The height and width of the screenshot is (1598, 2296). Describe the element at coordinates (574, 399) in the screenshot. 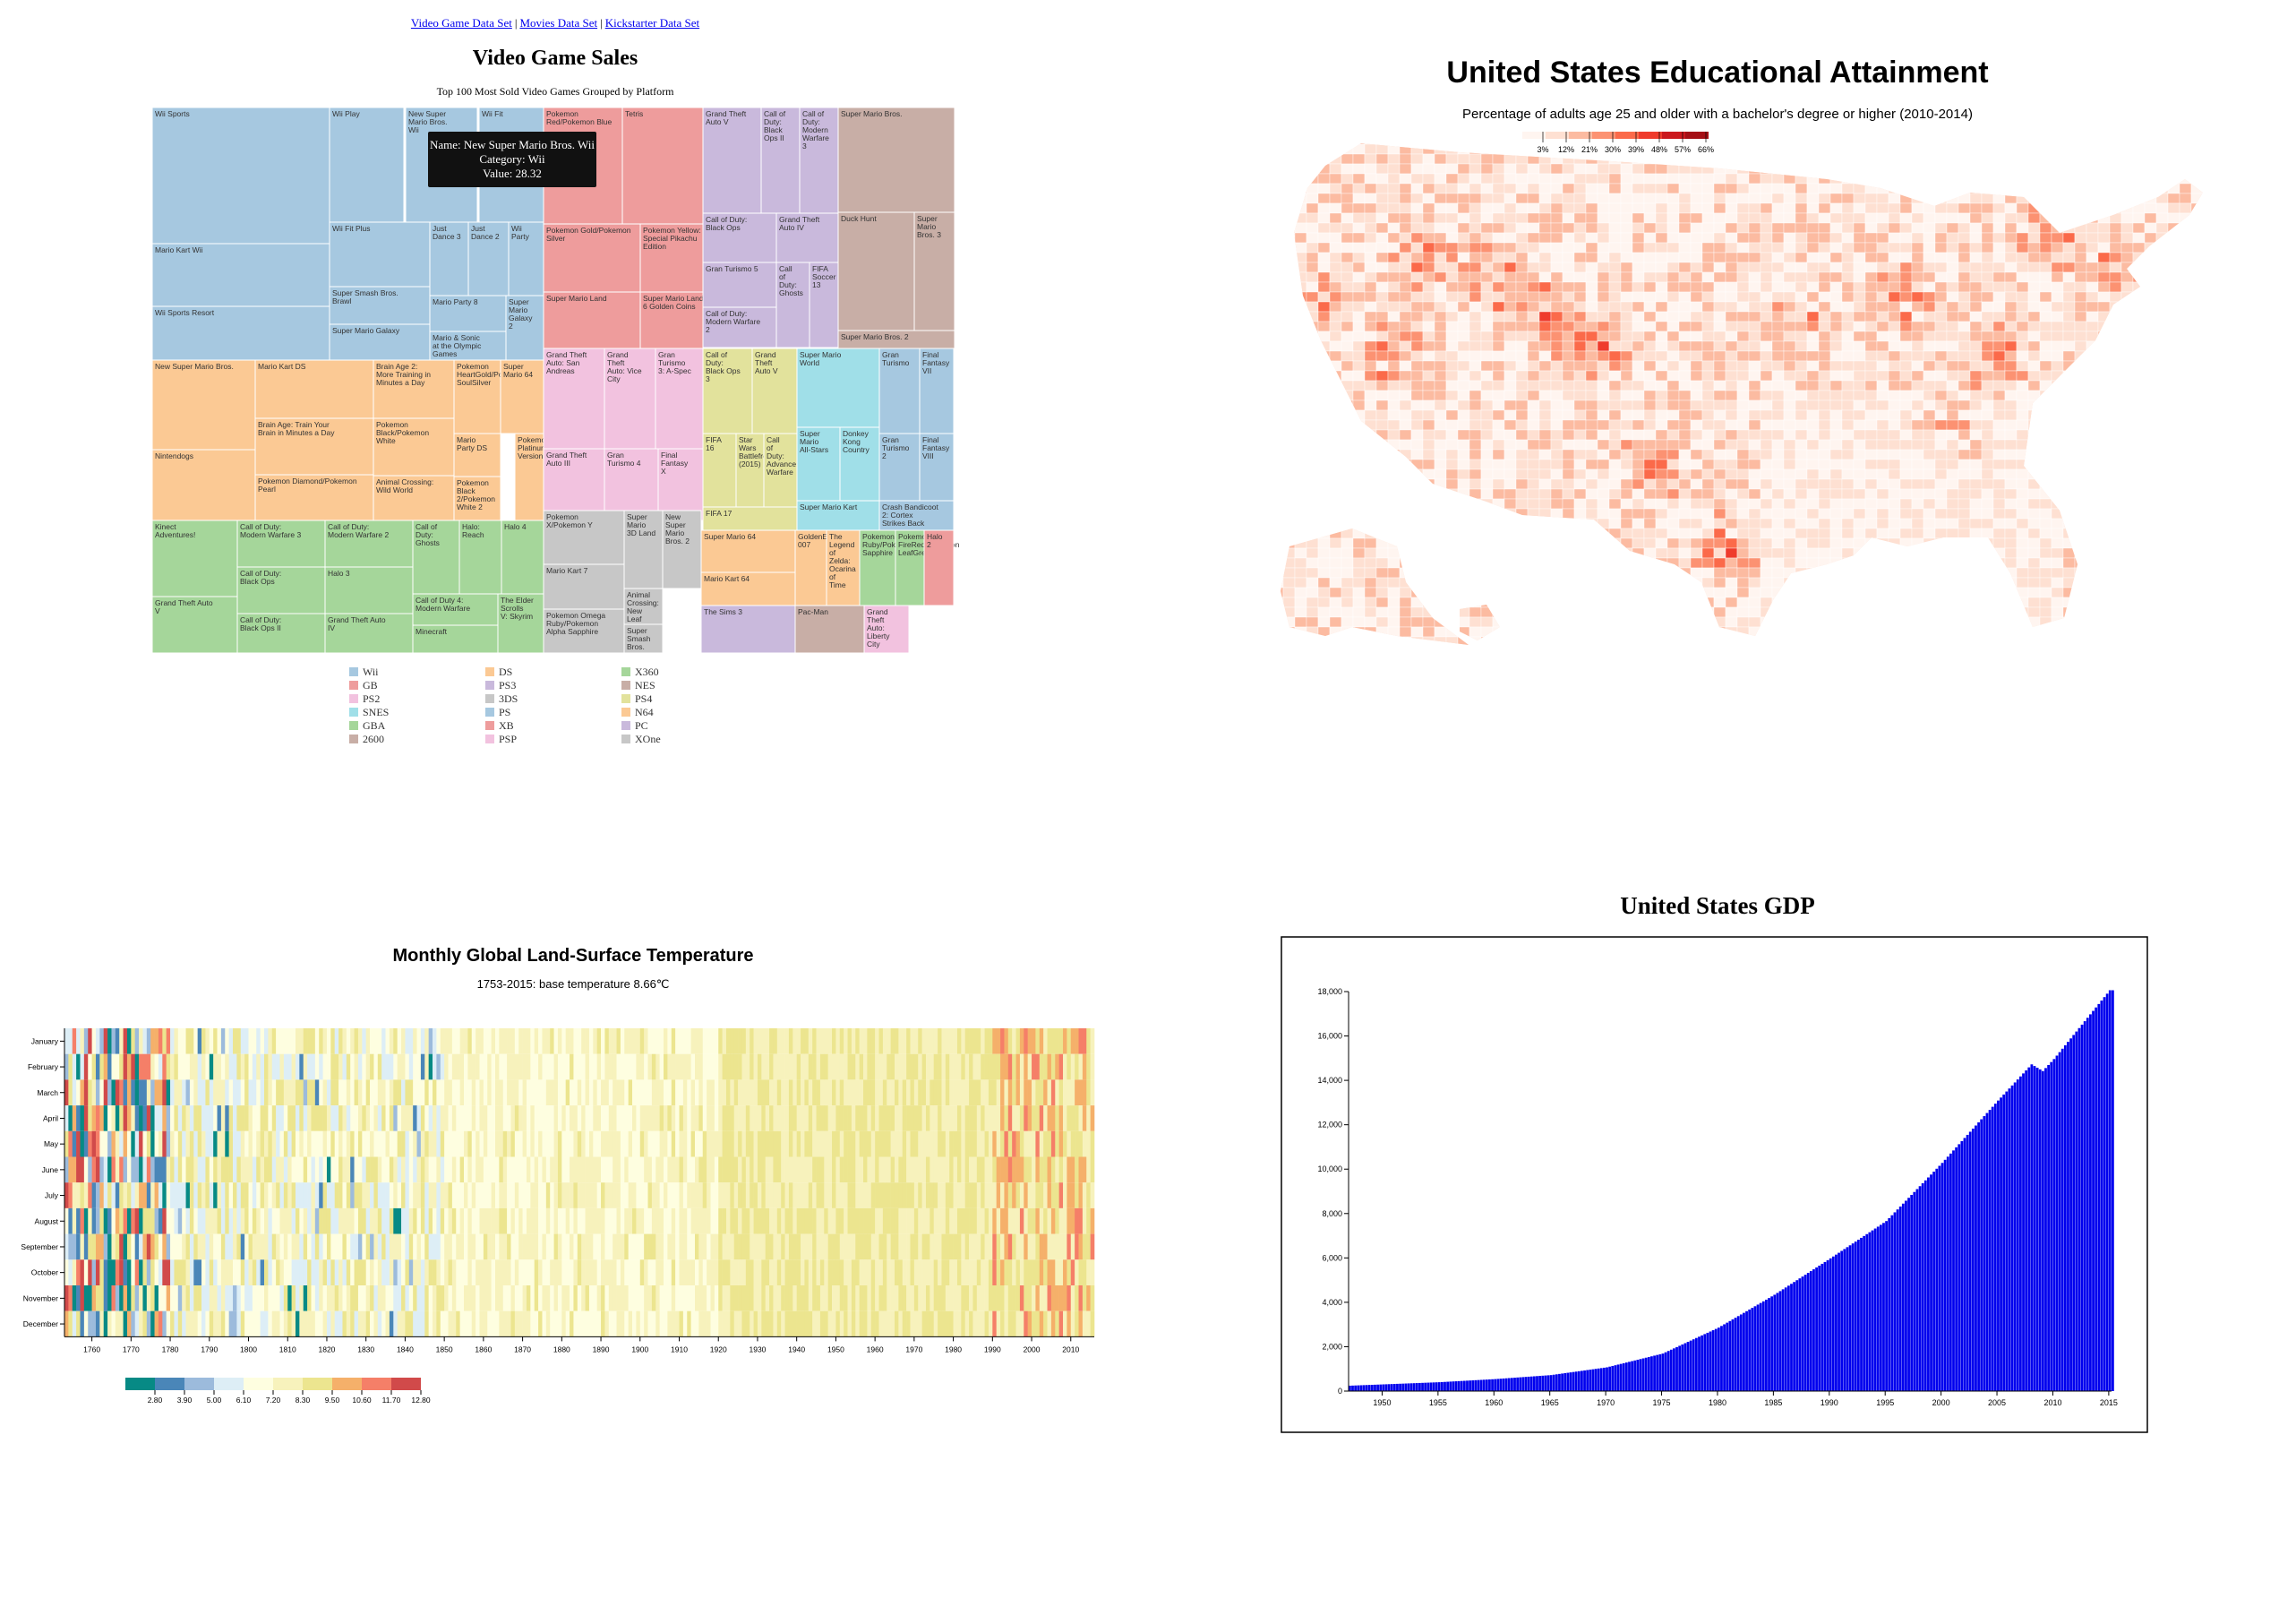

I see `treemap-tile: Grand Theft Auto: San Andreas` at that location.